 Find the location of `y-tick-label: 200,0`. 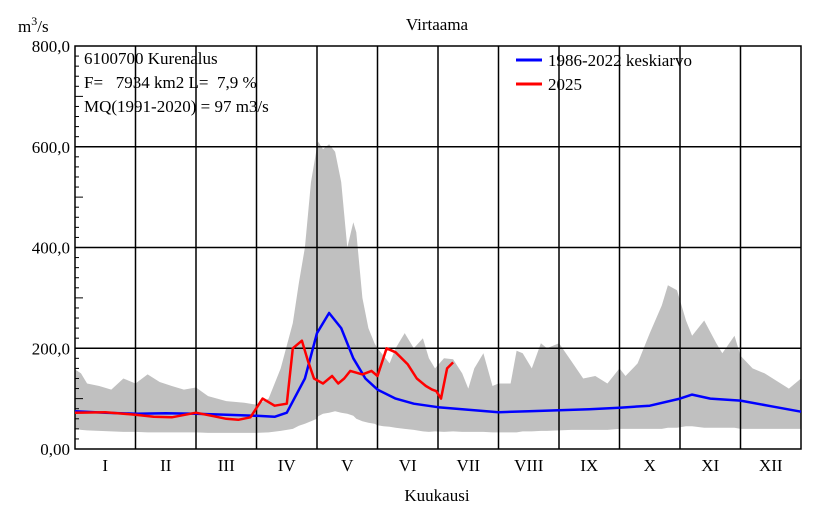

y-tick-label: 200,0 is located at coordinates (51, 348).